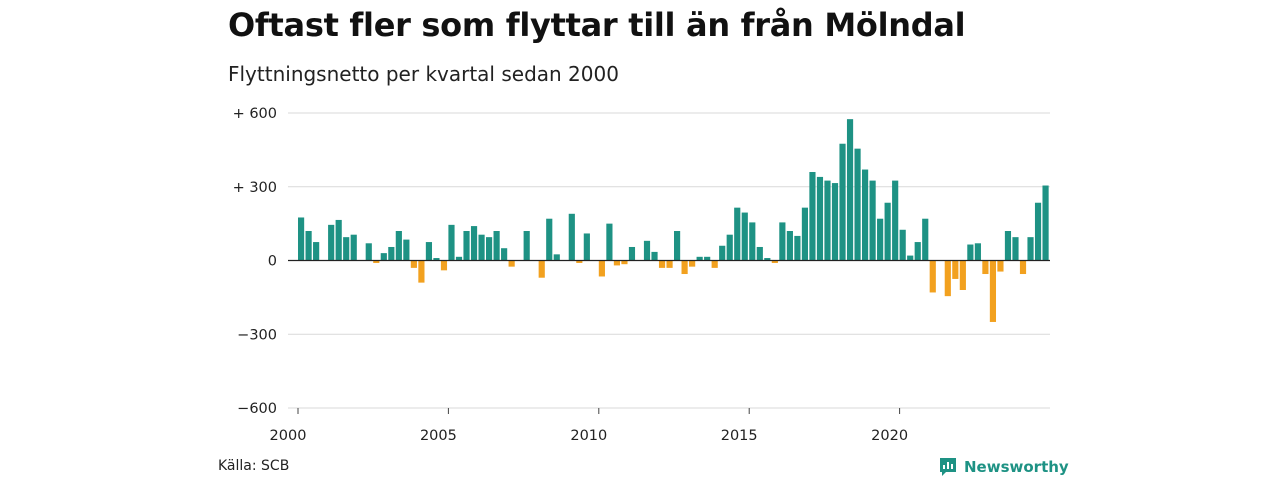 This screenshot has width=1280, height=480. Describe the element at coordinates (438, 436) in the screenshot. I see `x-tick-label: 2005` at that location.